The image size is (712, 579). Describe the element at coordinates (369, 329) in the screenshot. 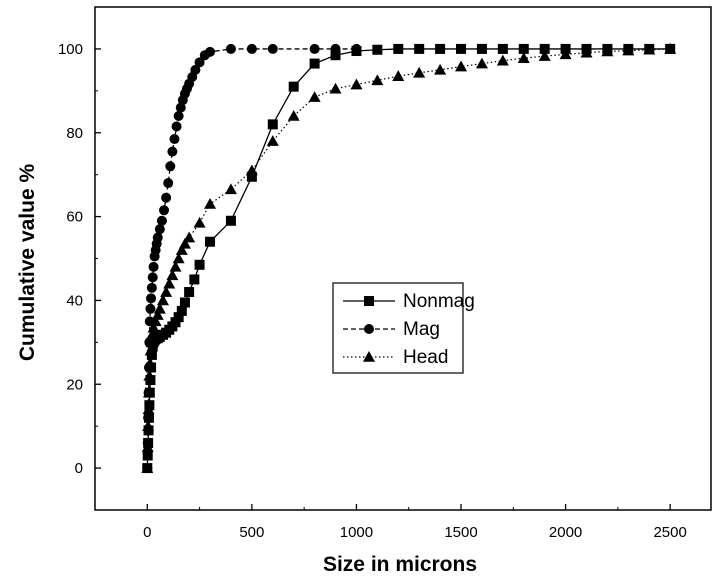

I see `legend-marker-mag` at that location.